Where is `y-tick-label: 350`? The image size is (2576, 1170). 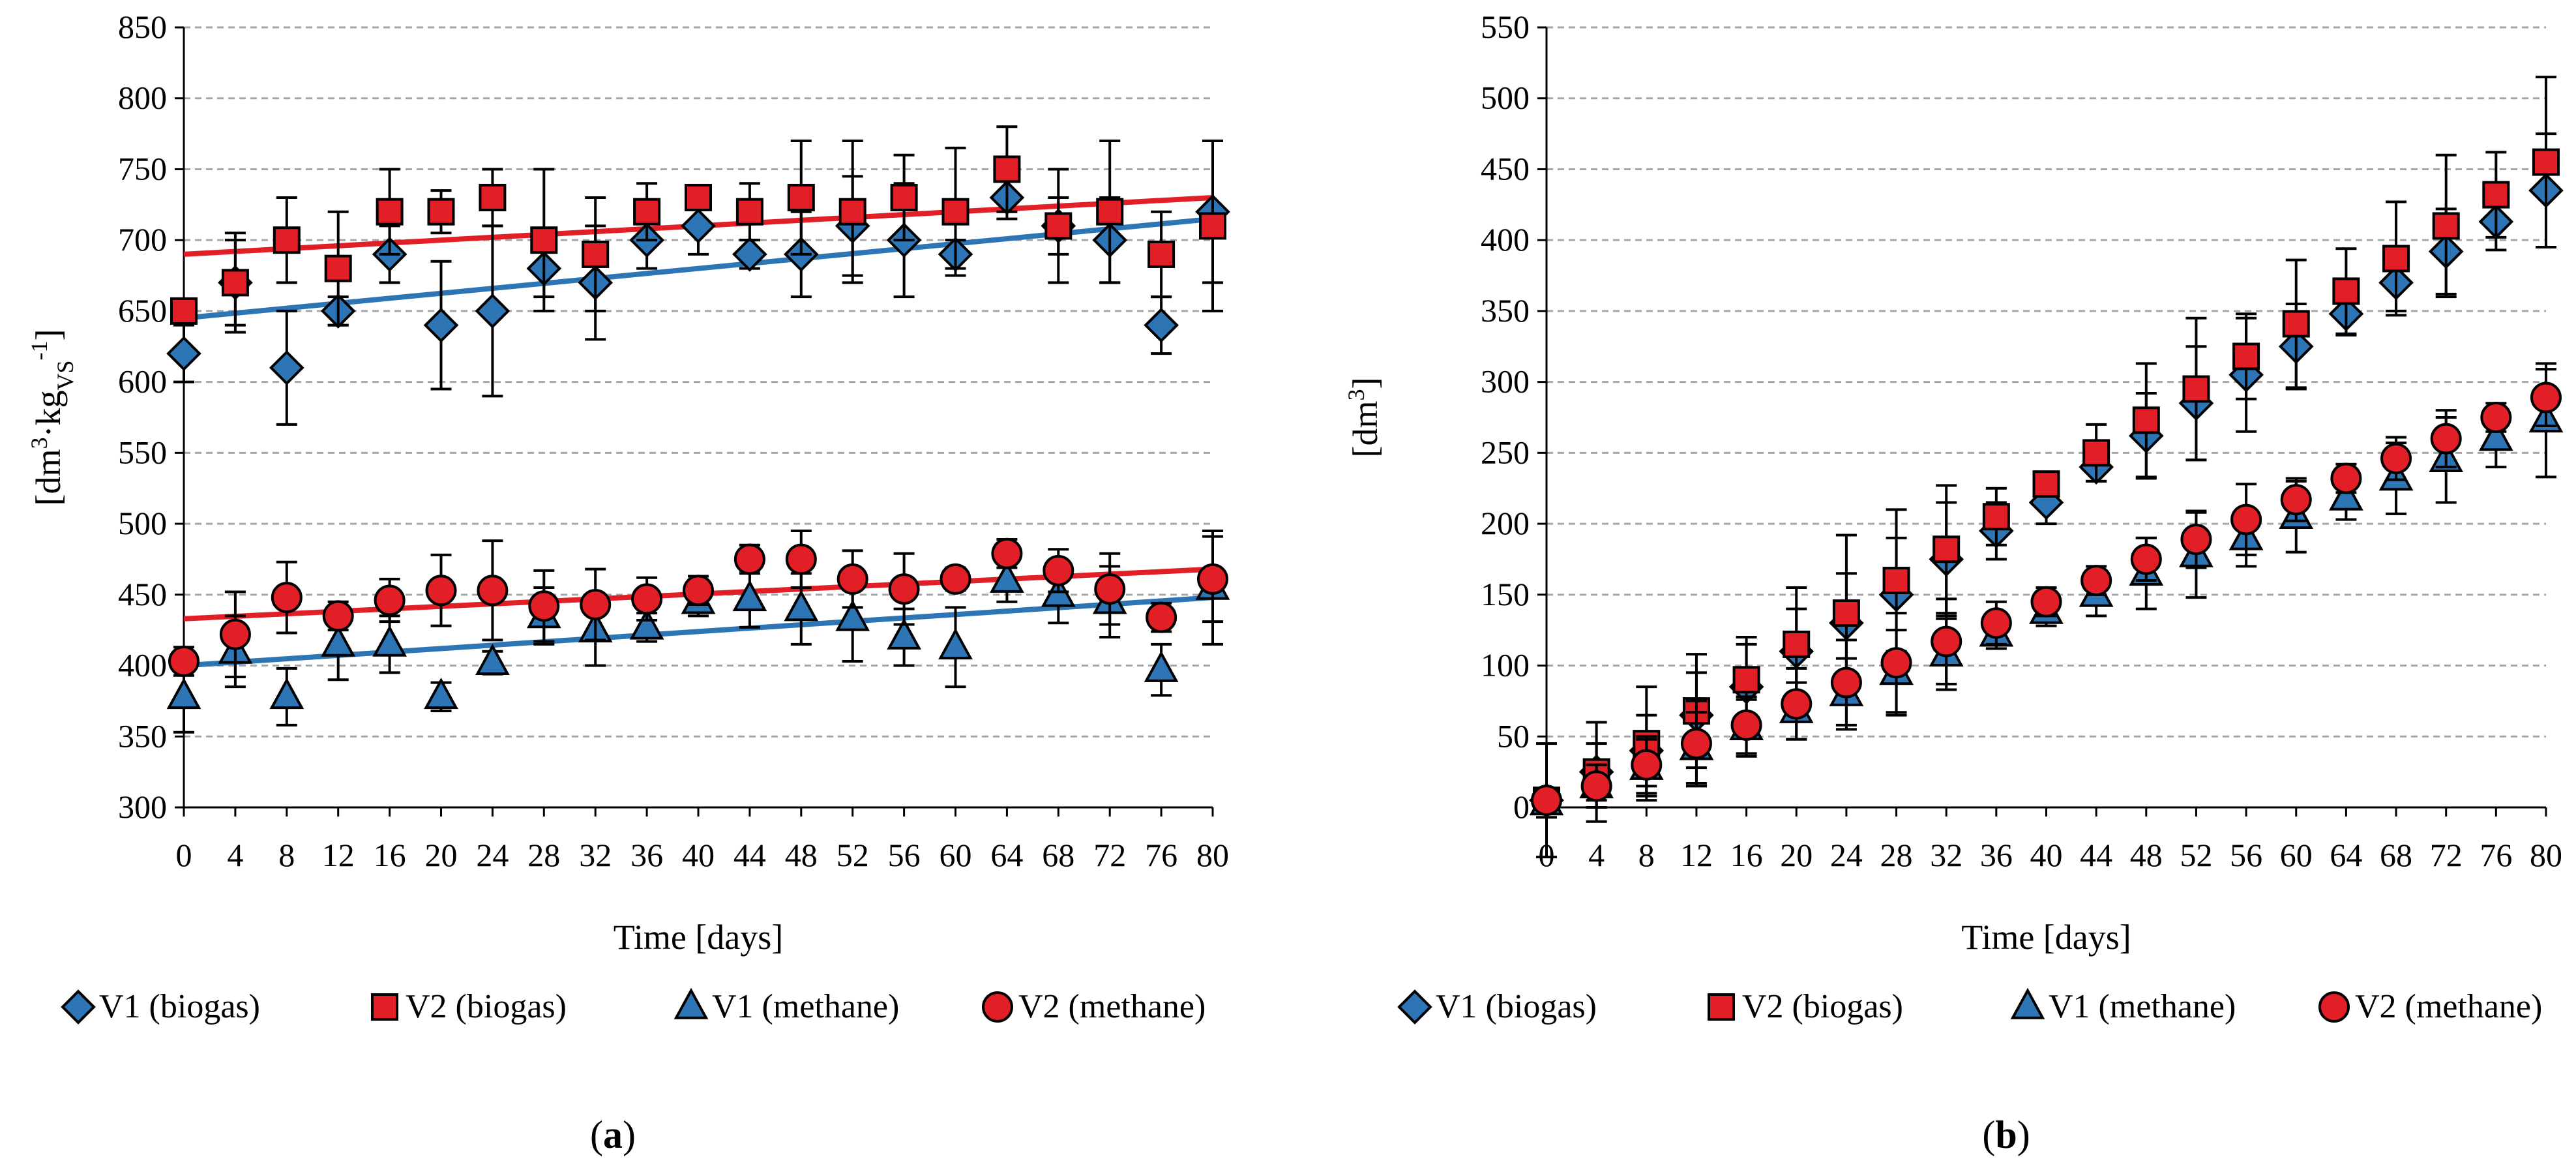
y-tick-label: 350 is located at coordinates (1505, 310).